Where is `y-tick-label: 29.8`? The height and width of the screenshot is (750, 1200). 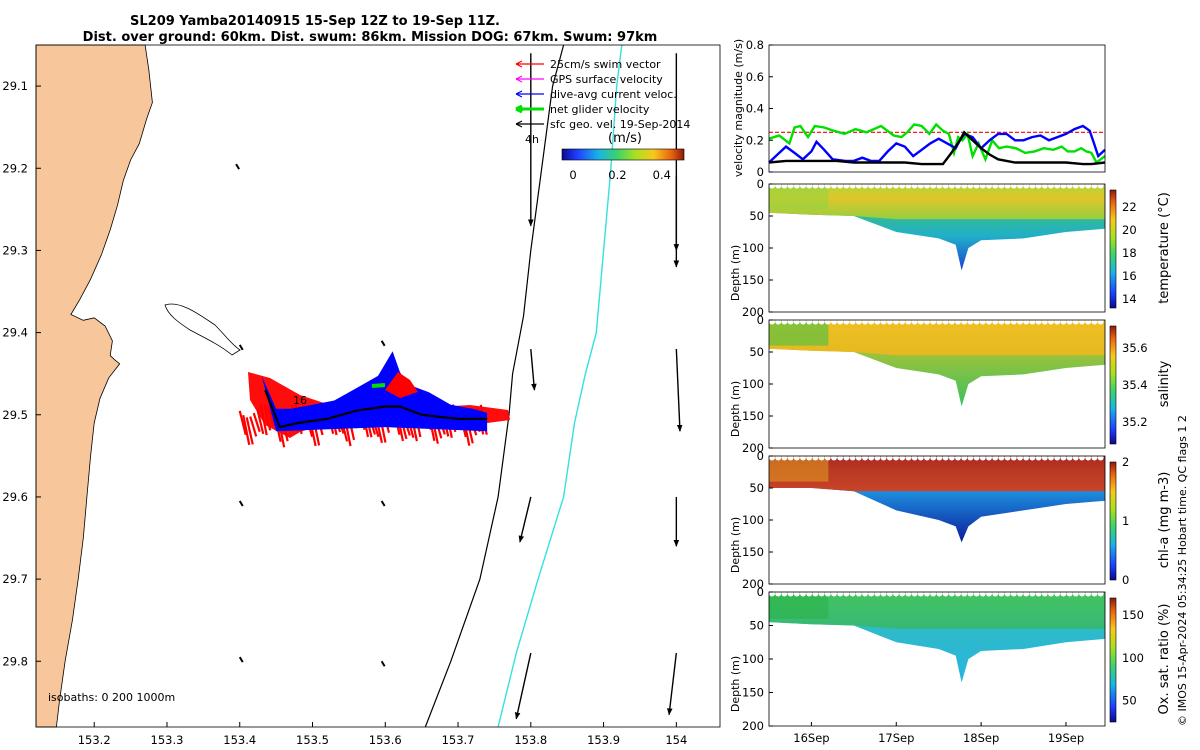
y-tick-label: 29.8 is located at coordinates (15, 661).